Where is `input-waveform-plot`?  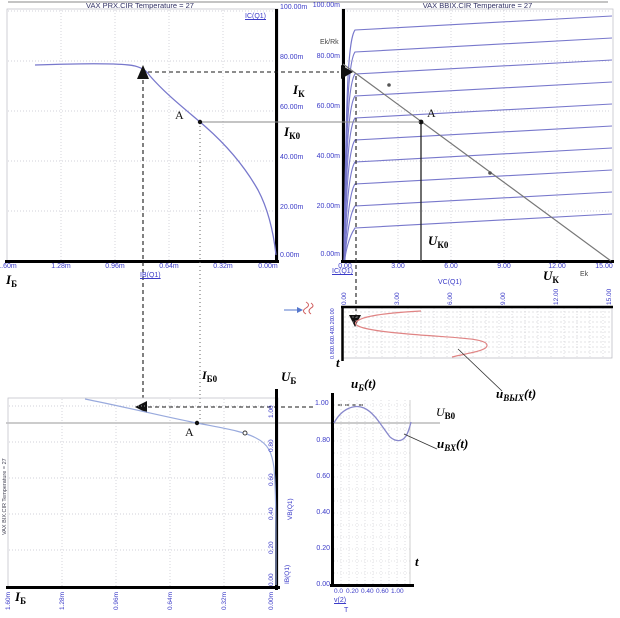 input-waveform-plot is located at coordinates (384, 490).